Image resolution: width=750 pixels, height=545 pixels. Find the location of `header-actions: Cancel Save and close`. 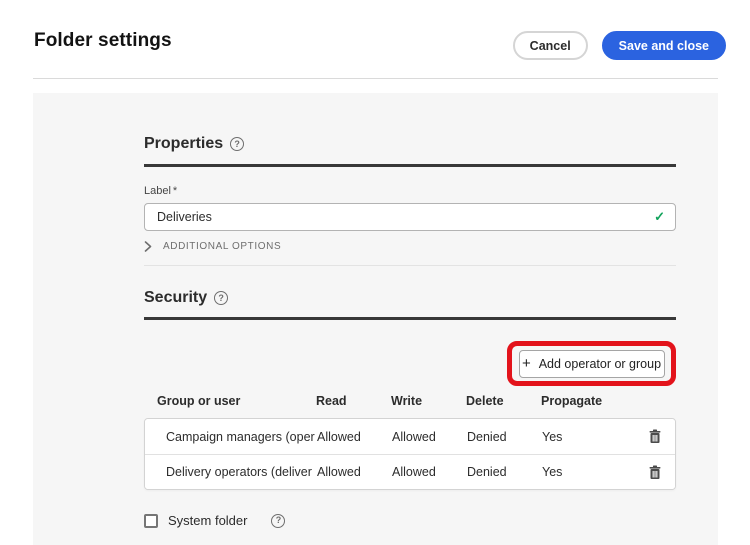

header-actions: Cancel Save and close is located at coordinates (619, 45).